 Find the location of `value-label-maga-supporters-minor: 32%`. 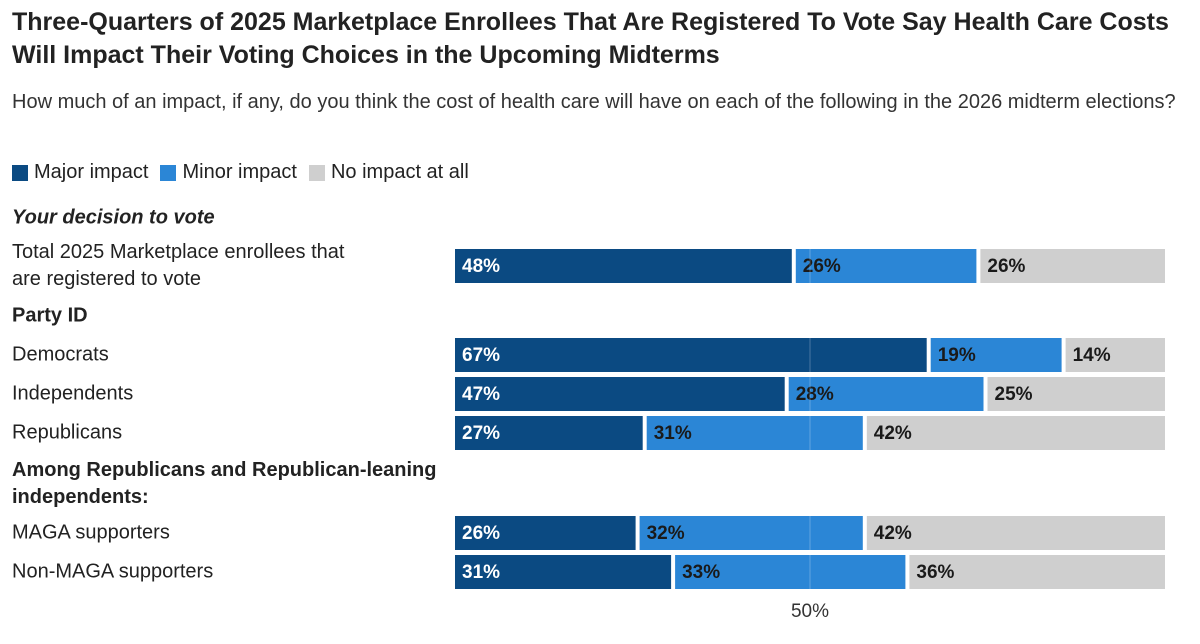

value-label-maga-supporters-minor: 32% is located at coordinates (666, 533).